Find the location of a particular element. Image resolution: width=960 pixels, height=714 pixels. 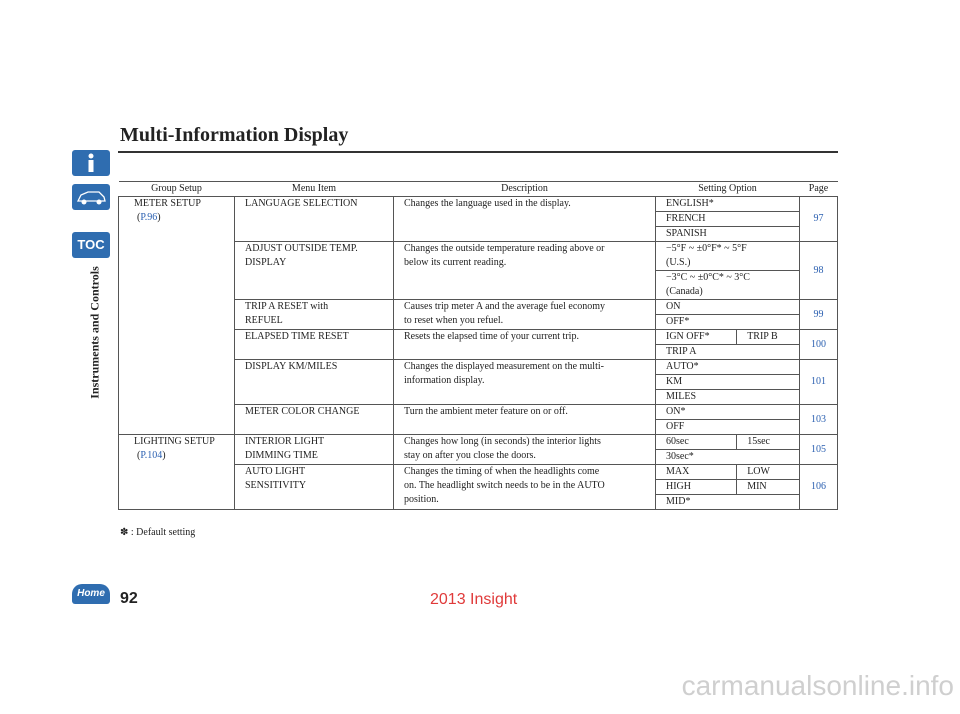

text-line: REFUEL is located at coordinates (264, 320).